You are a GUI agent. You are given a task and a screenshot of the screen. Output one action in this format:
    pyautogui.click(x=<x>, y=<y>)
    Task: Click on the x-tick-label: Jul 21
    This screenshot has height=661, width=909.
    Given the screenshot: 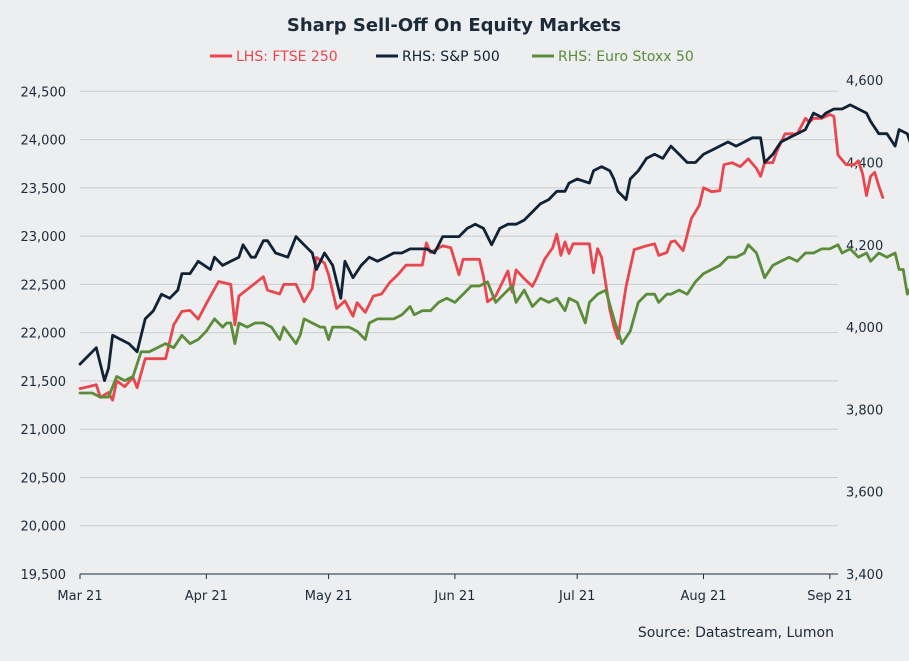 What is the action you would take?
    pyautogui.click(x=576, y=596)
    